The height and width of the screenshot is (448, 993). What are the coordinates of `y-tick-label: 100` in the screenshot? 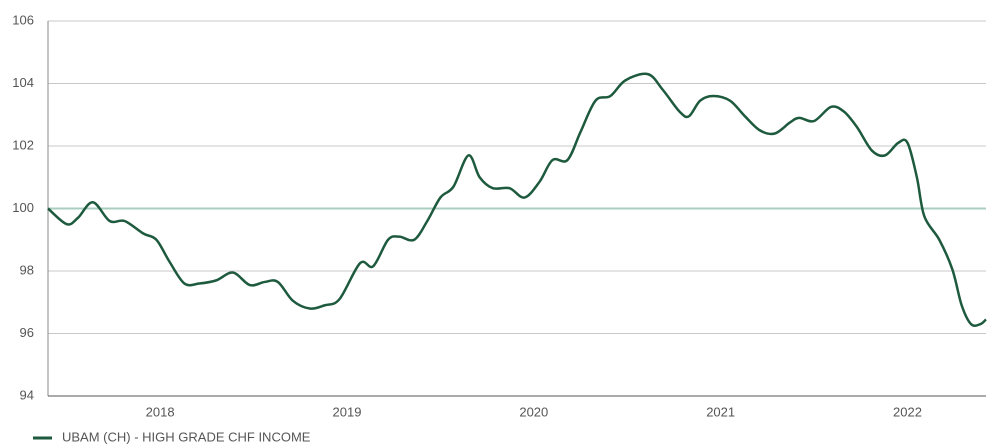 It's located at (23, 207).